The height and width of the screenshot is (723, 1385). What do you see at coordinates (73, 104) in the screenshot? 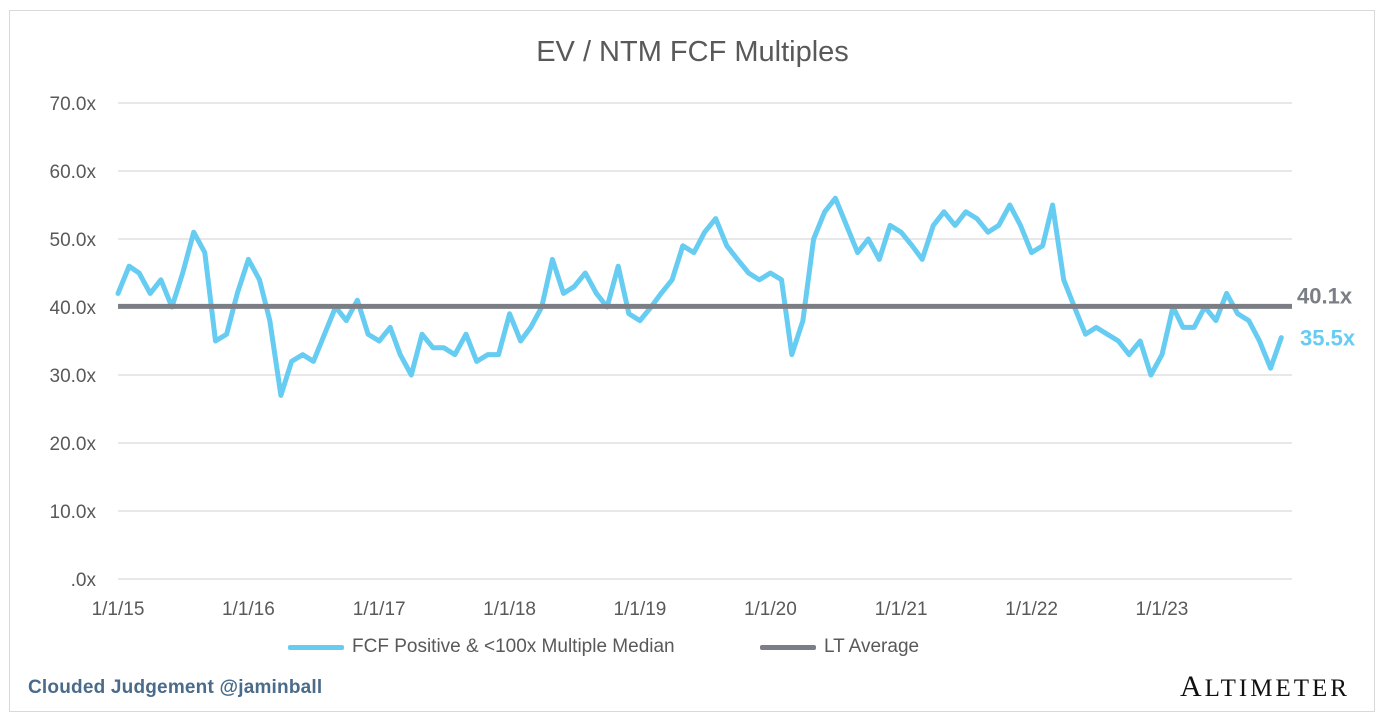
I see `y-tick-label: 70.0x` at bounding box center [73, 104].